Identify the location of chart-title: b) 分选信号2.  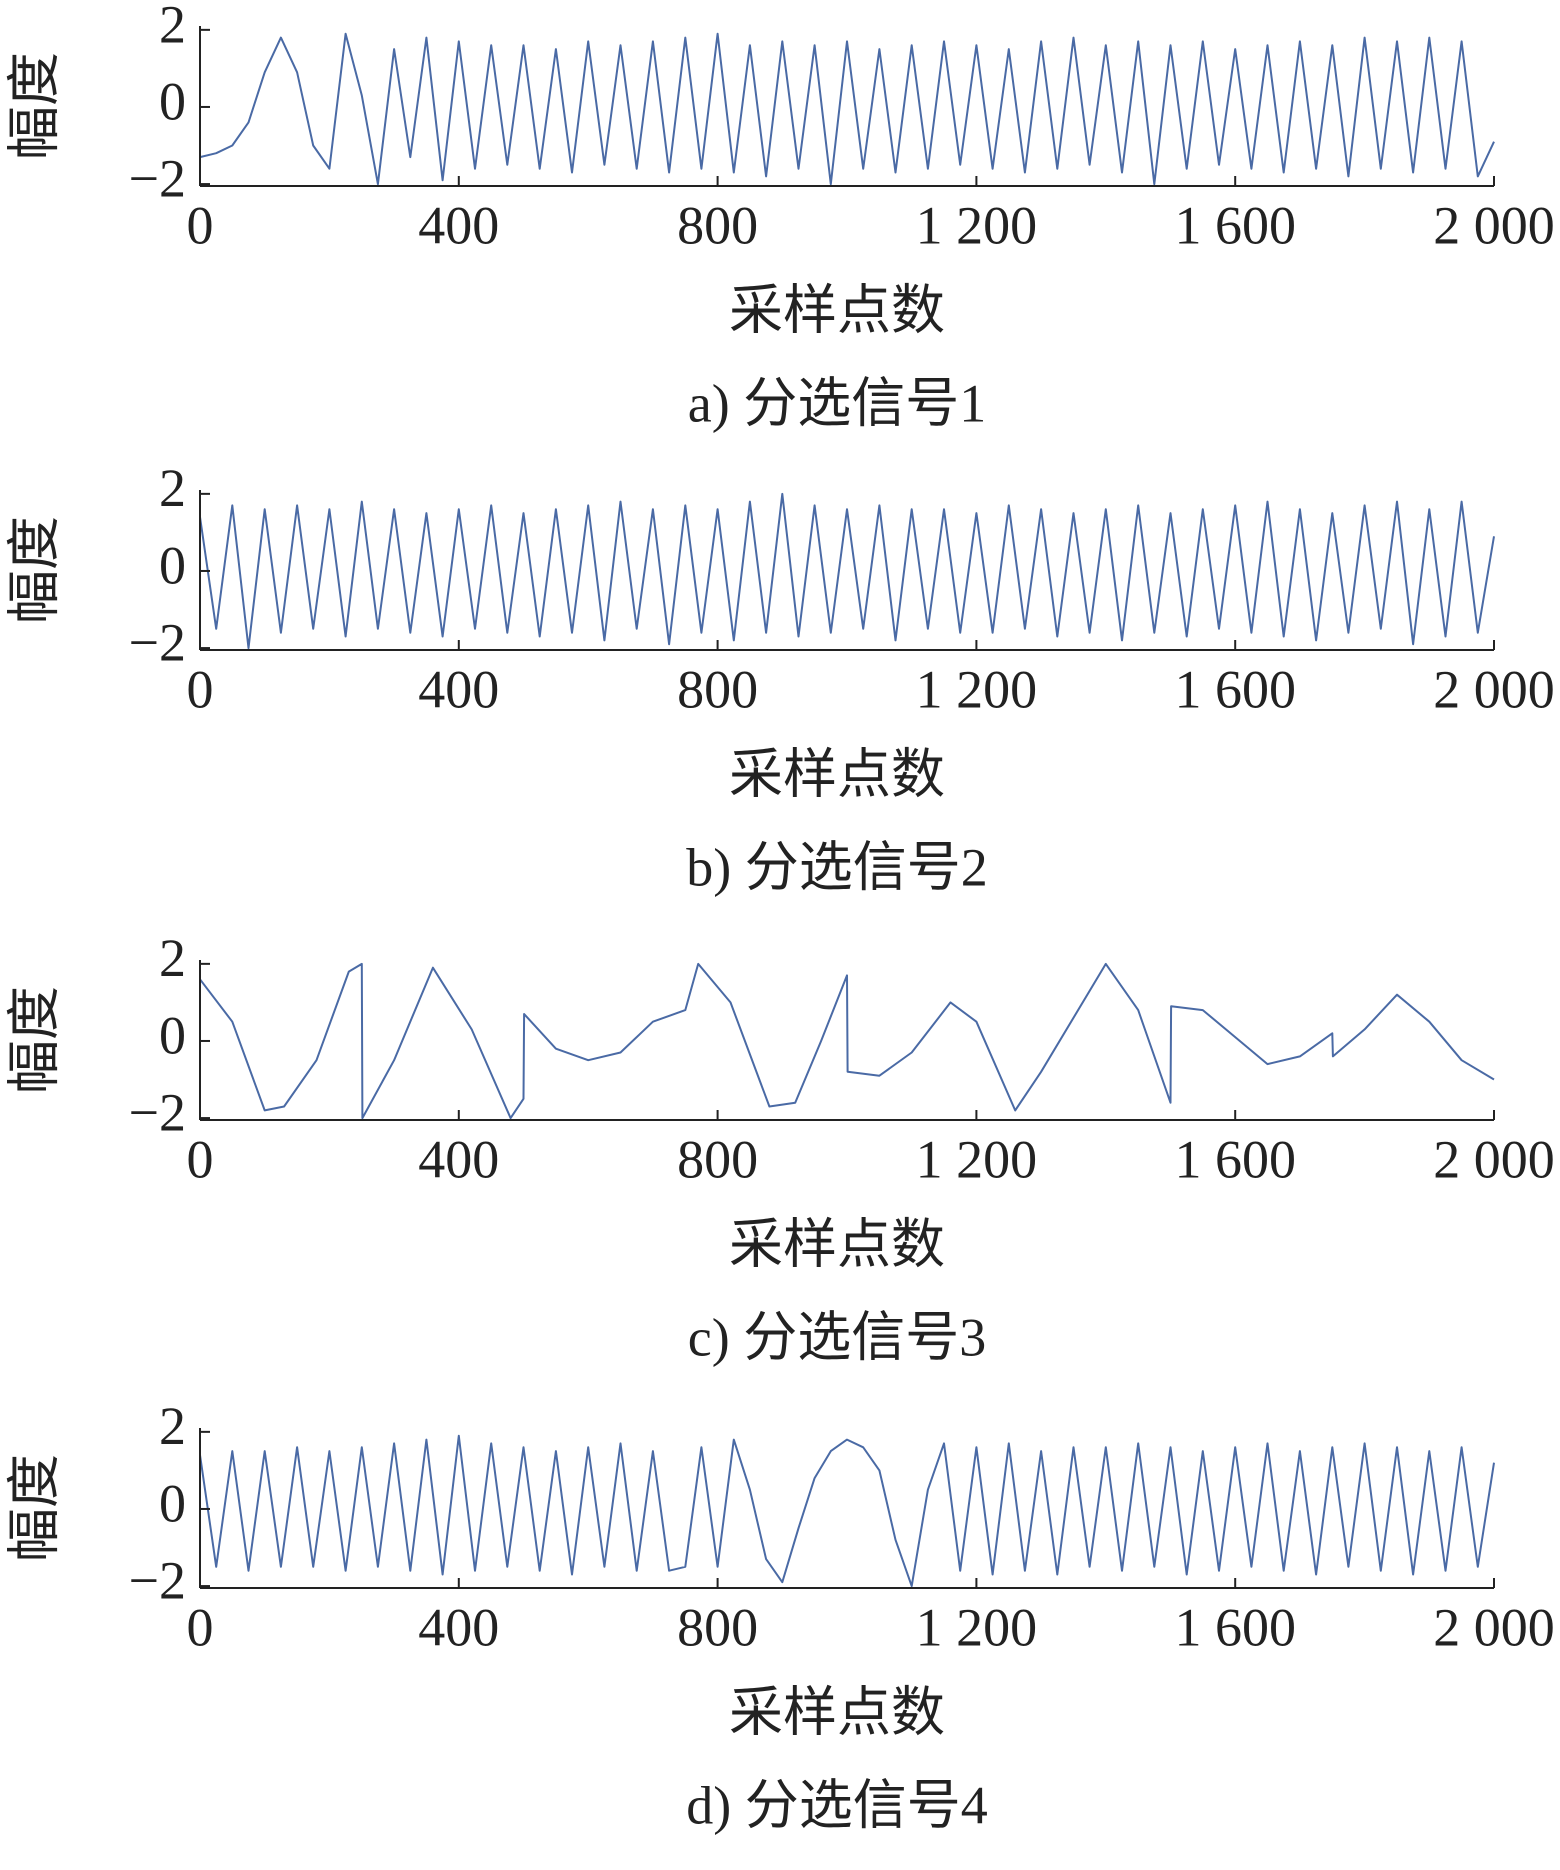
(836, 867).